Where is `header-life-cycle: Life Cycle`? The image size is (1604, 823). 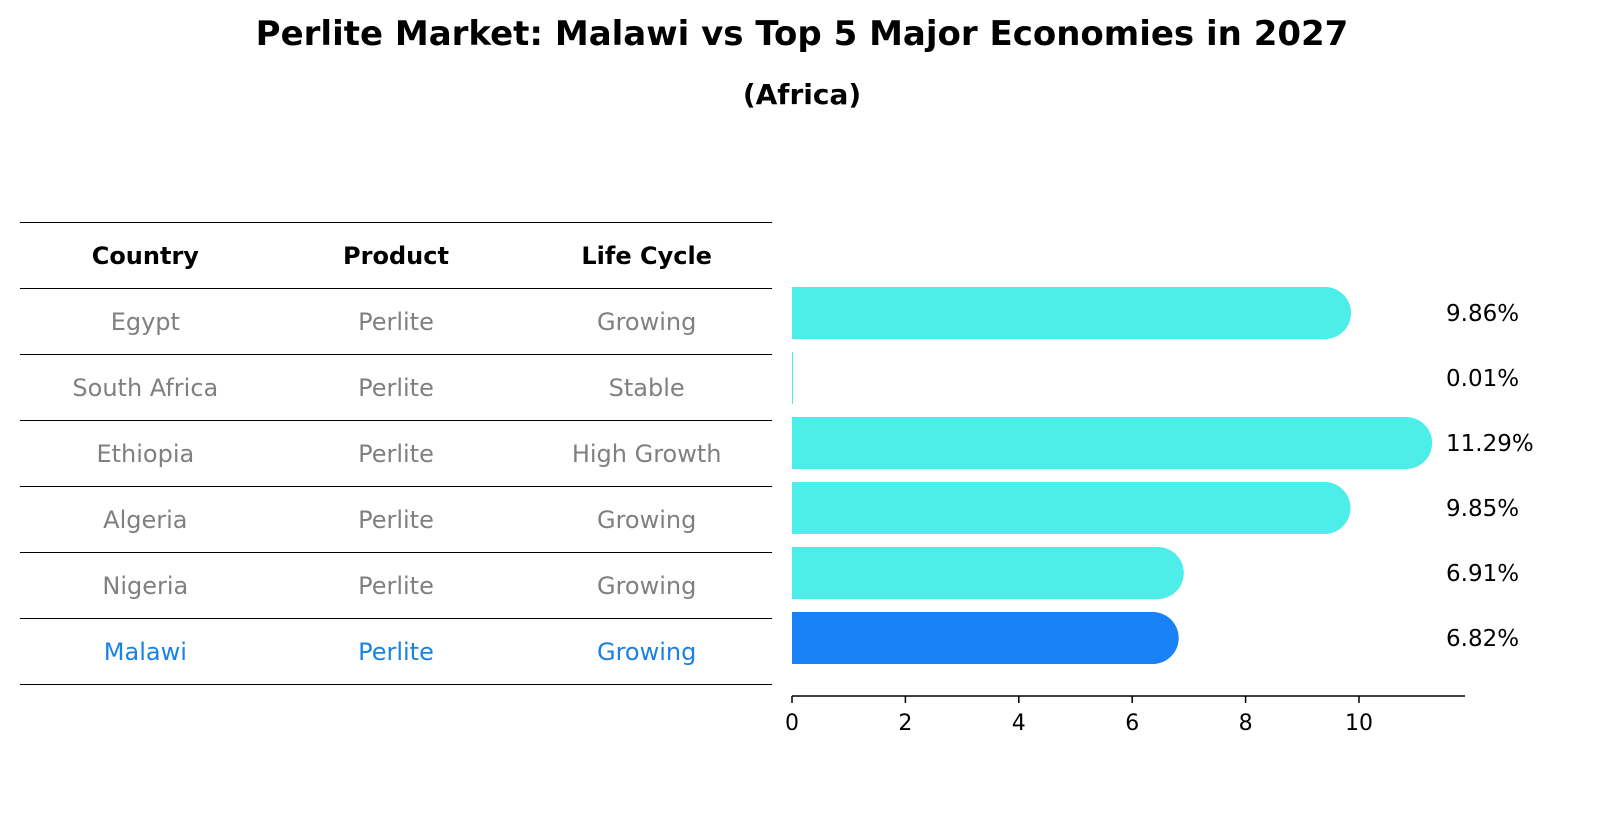
header-life-cycle: Life Cycle is located at coordinates (646, 255).